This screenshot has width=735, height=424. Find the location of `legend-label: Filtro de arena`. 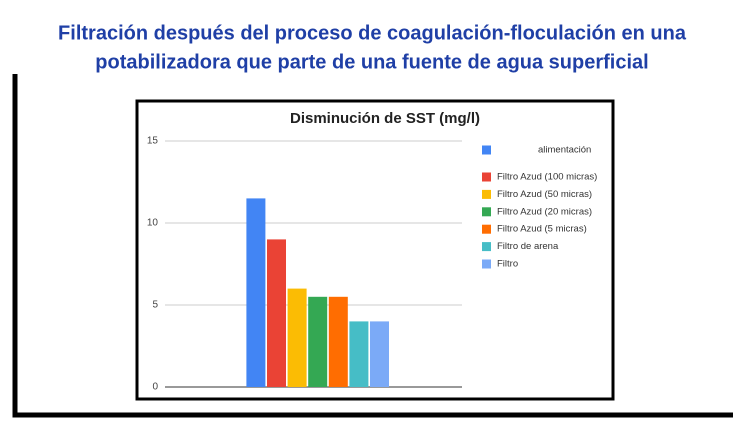

legend-label: Filtro de arena is located at coordinates (528, 246).